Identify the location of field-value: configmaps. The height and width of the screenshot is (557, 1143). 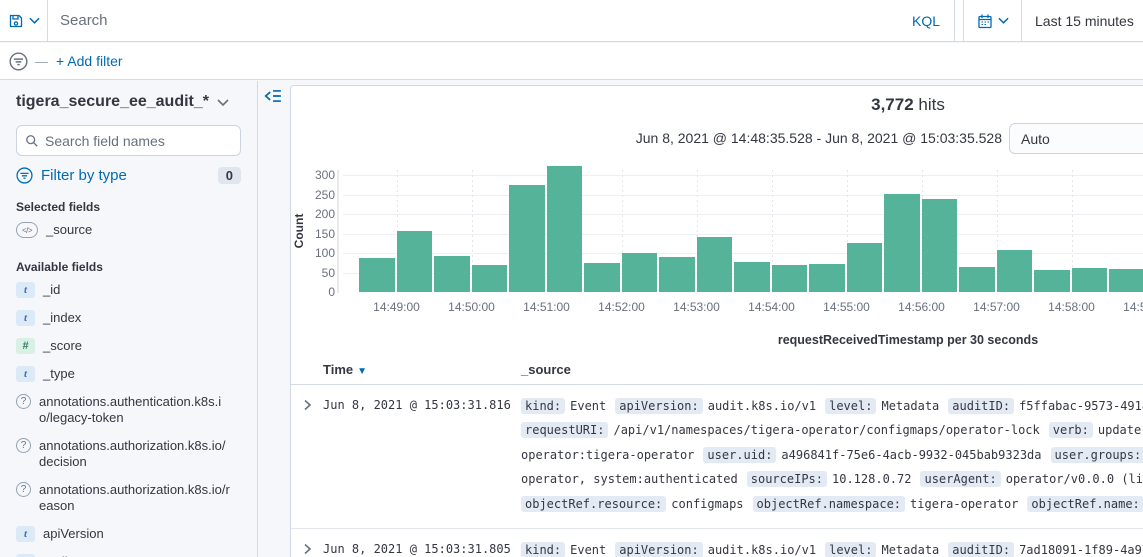
(707, 503).